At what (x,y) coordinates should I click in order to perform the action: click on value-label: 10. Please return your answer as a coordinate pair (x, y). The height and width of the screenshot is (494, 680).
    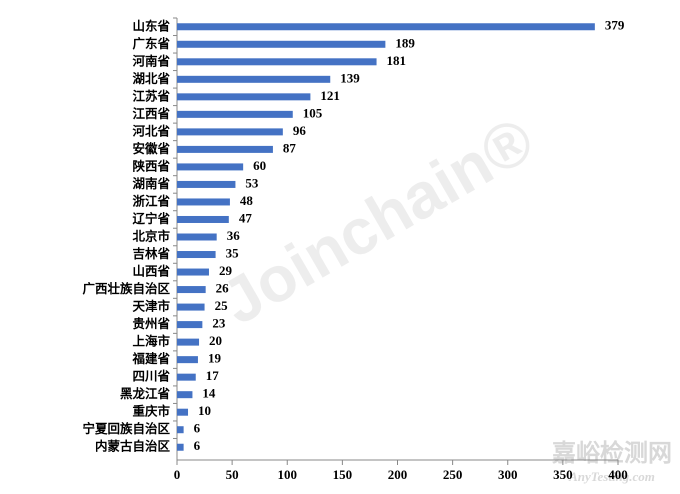
    Looking at the image, I should click on (204, 410).